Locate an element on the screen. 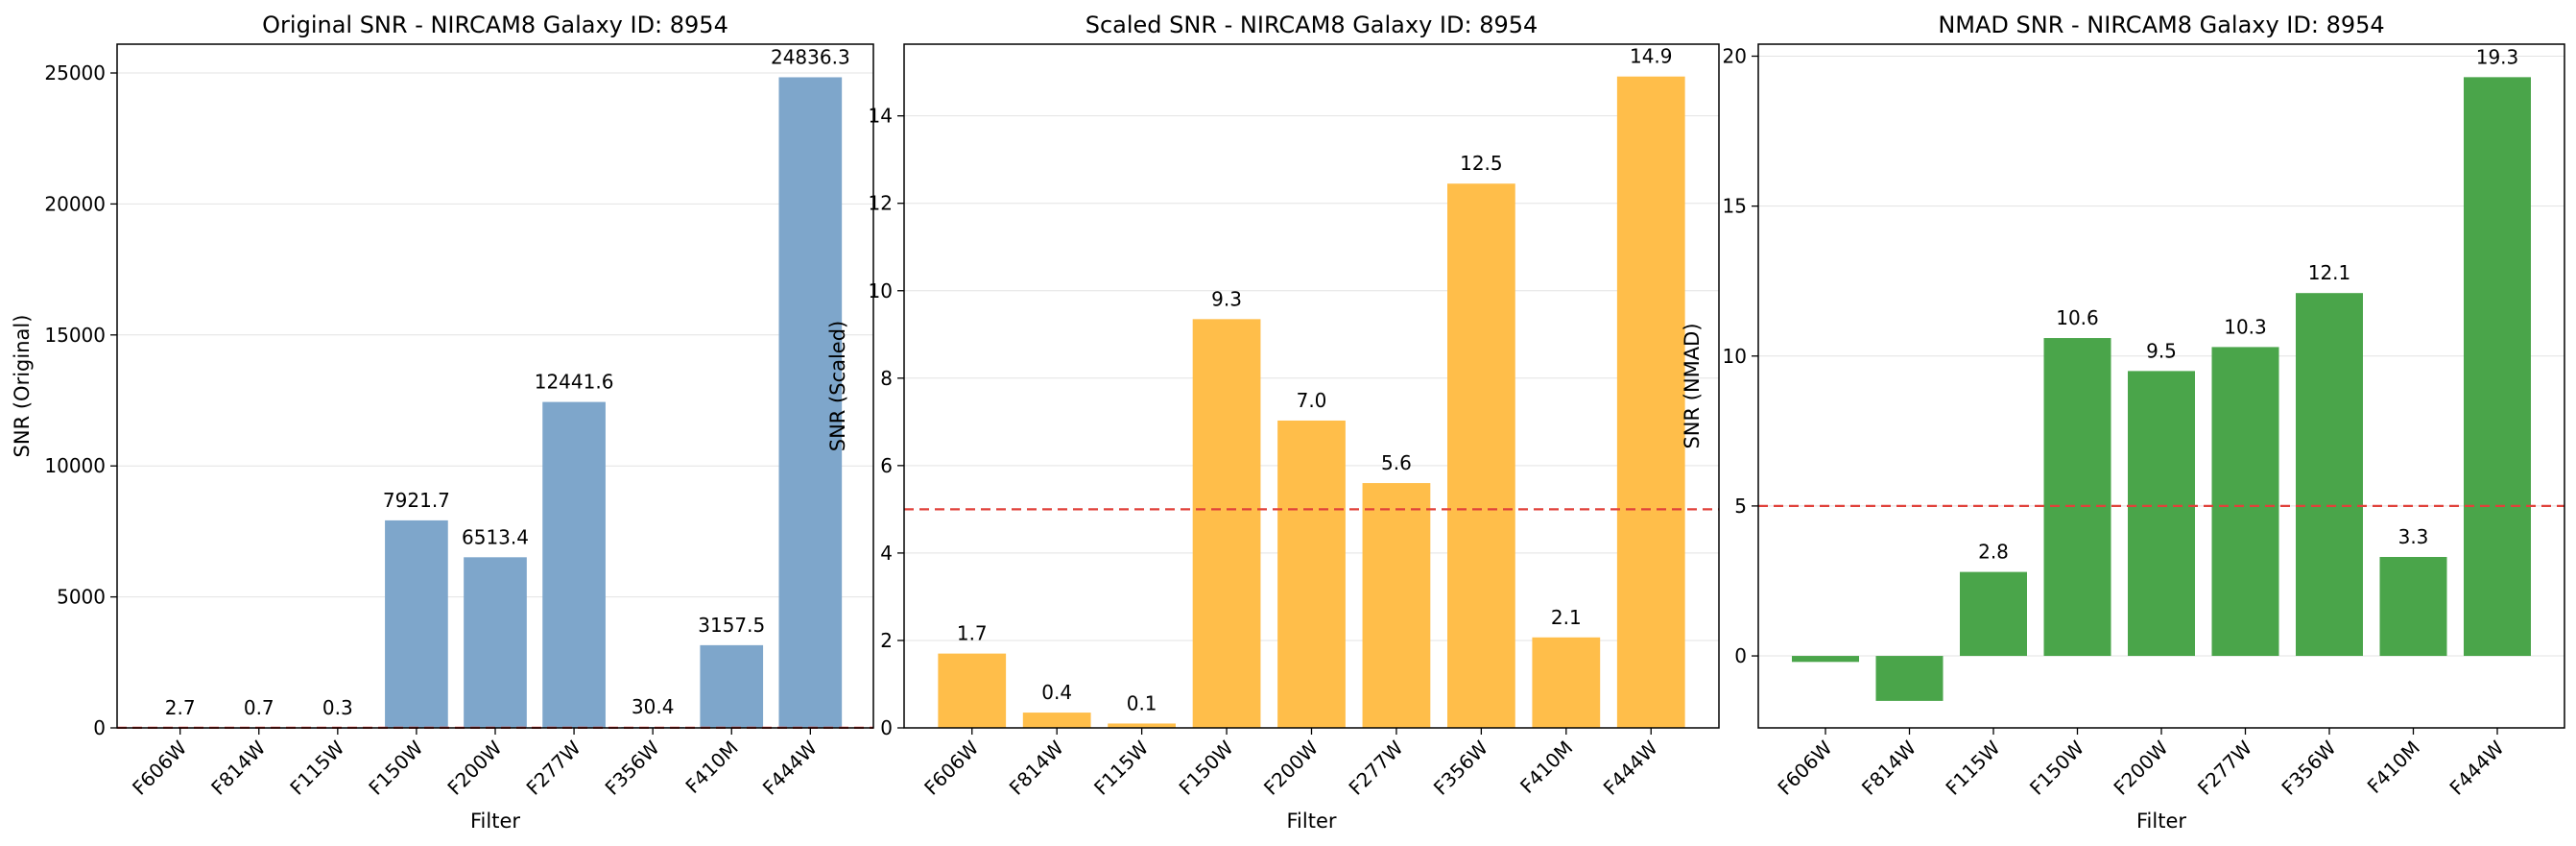 This screenshot has height=846, width=2576. bar-value-label: 9.3 is located at coordinates (1226, 299).